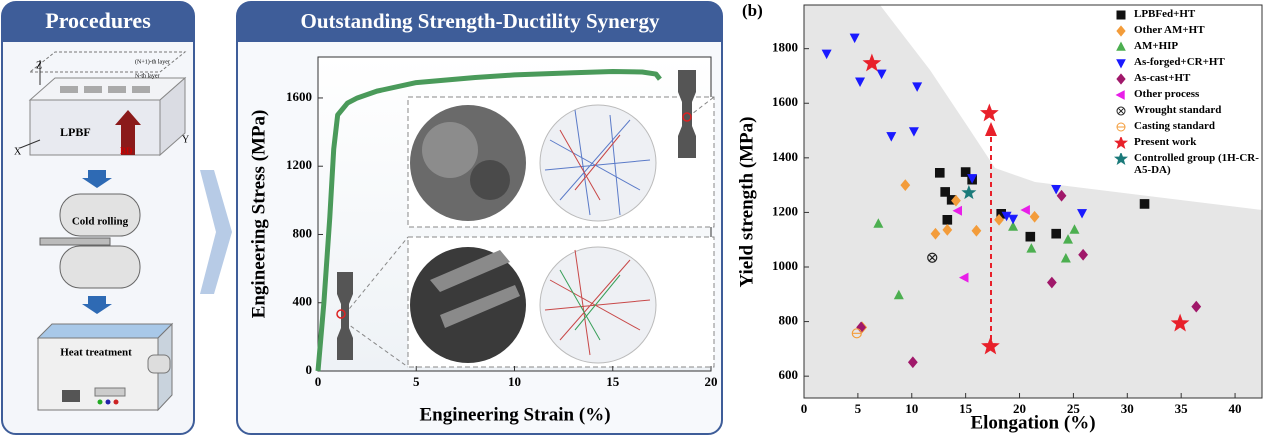 This screenshot has width=1268, height=442. What do you see at coordinates (785, 156) in the screenshot?
I see `y-tick-label: 1400` at bounding box center [785, 156].